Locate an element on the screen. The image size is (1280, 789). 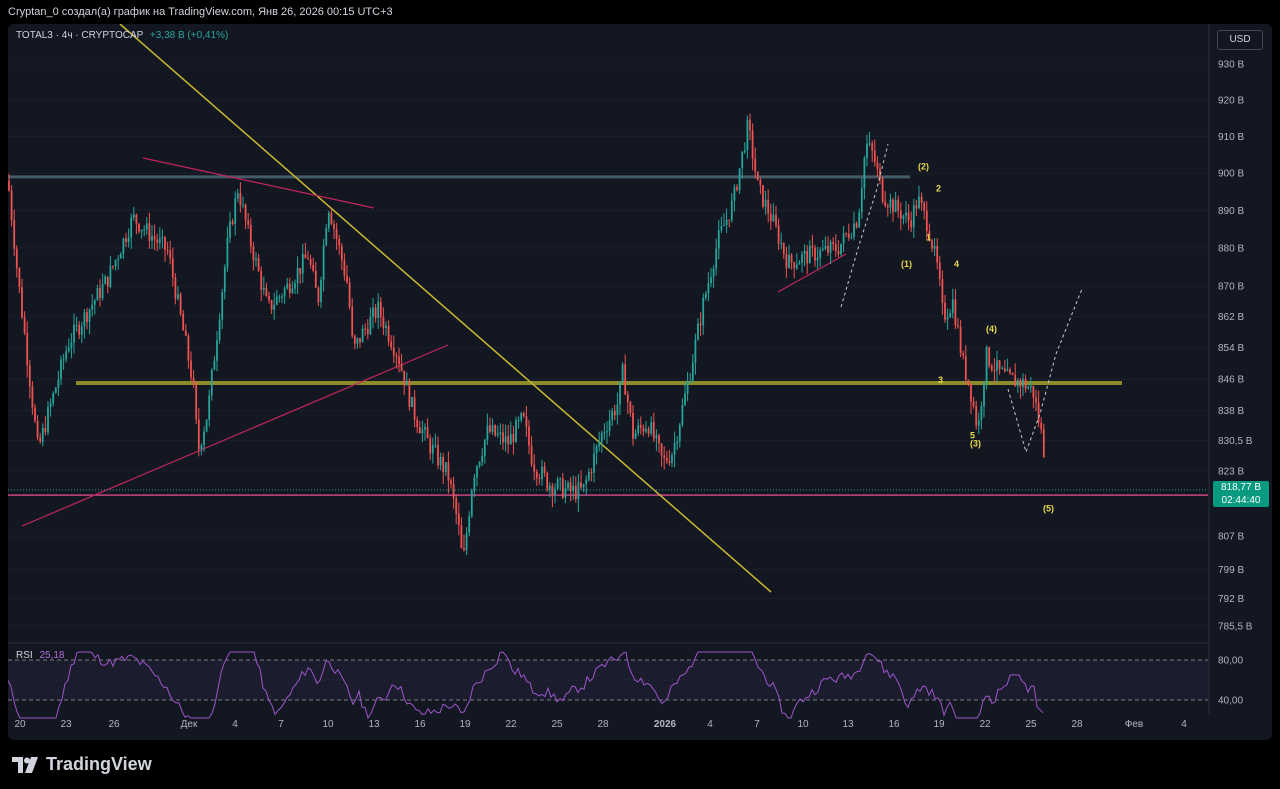
wave-label-0: (2) is located at coordinates (923, 166).